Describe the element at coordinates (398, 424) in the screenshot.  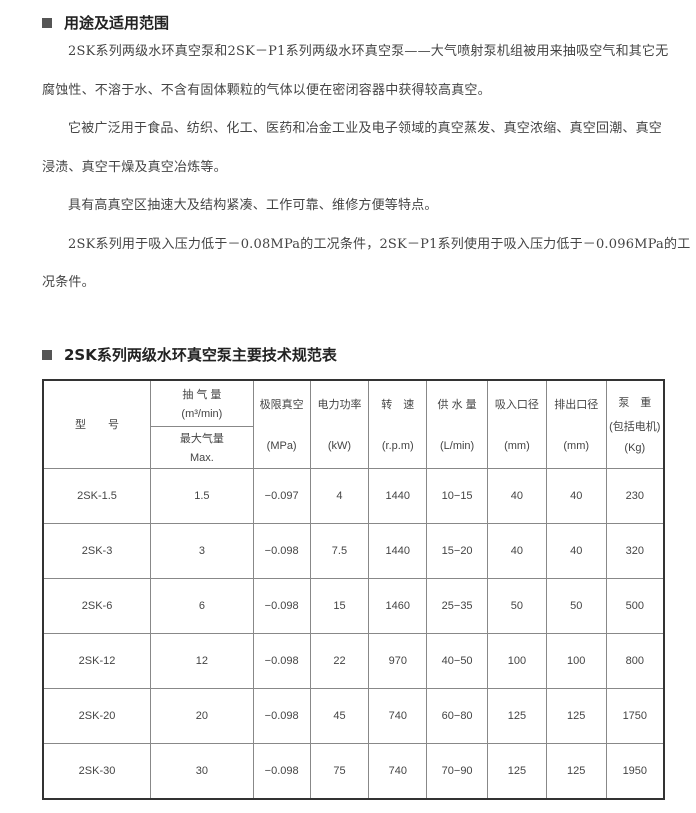
I see `header-speed: 转 速 (r.p.m)` at that location.